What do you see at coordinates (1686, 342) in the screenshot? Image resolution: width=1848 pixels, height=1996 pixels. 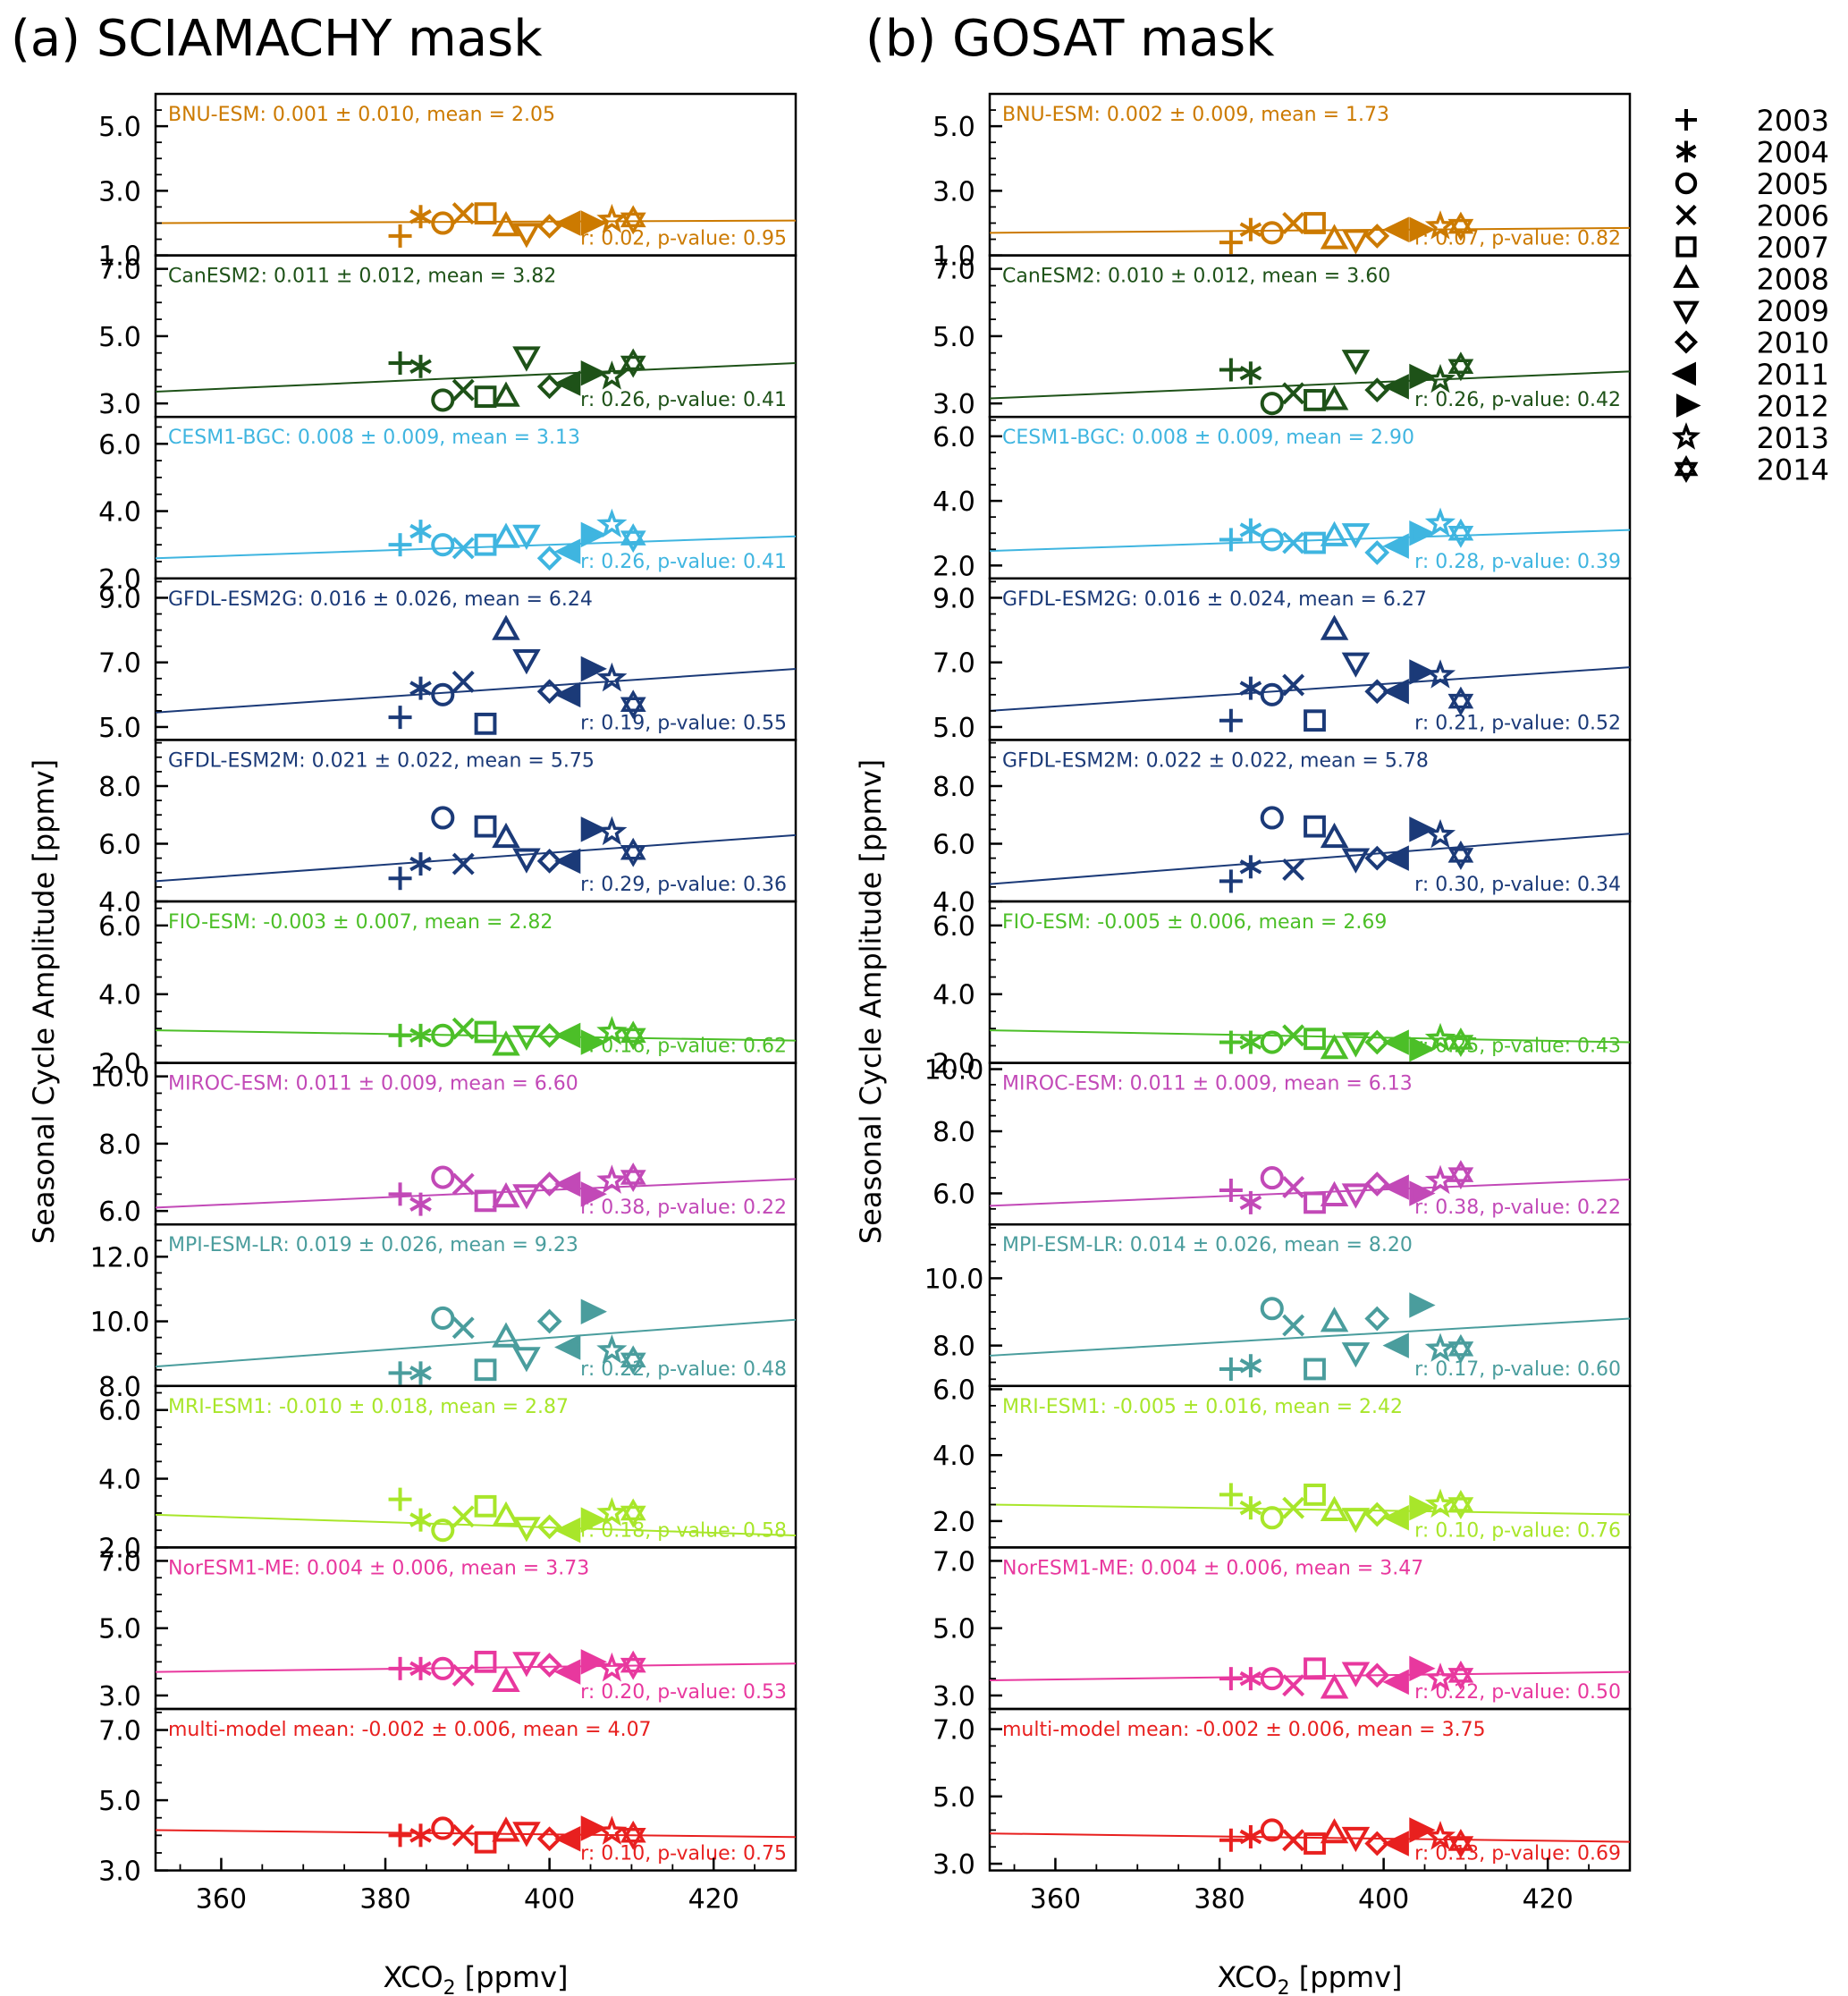 I see `diamond-icon` at bounding box center [1686, 342].